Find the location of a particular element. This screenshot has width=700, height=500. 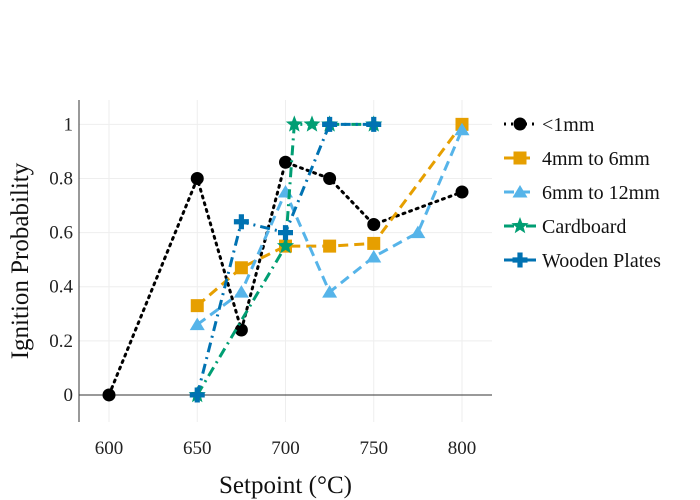

legend-item: Cardboard is located at coordinates (565, 227).